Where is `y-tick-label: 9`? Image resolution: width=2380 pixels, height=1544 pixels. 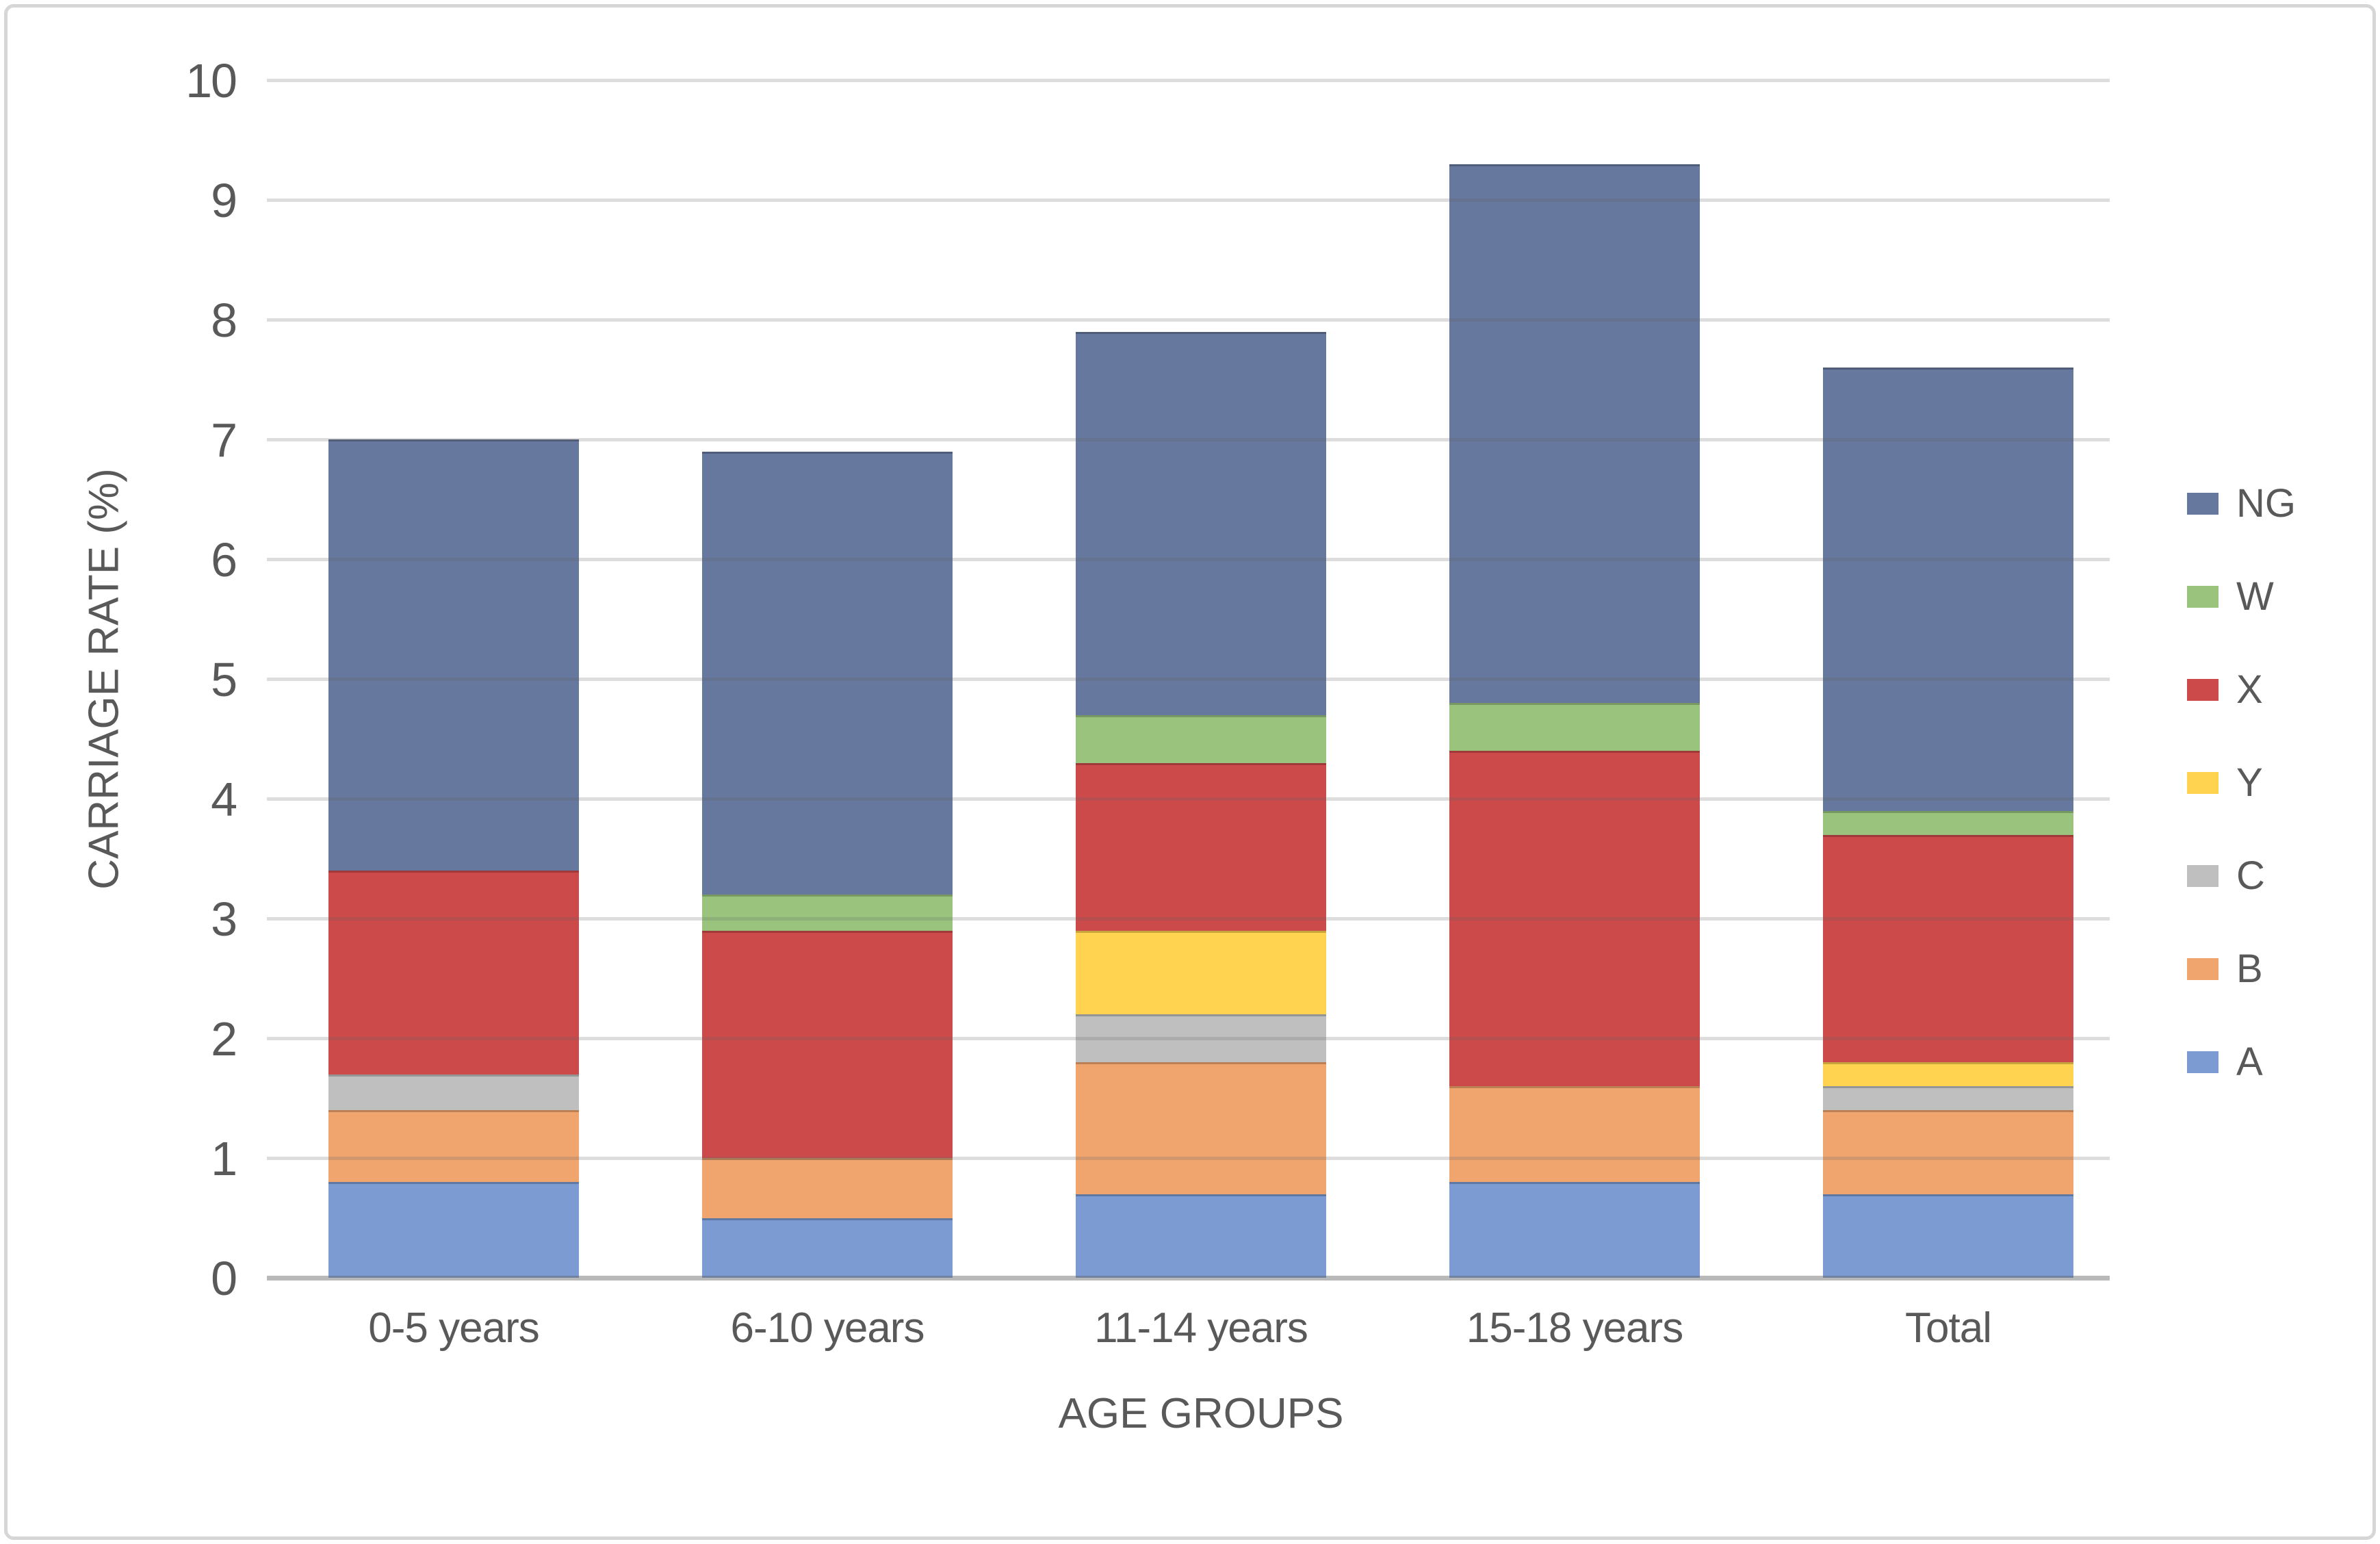 y-tick-label: 9 is located at coordinates (224, 201).